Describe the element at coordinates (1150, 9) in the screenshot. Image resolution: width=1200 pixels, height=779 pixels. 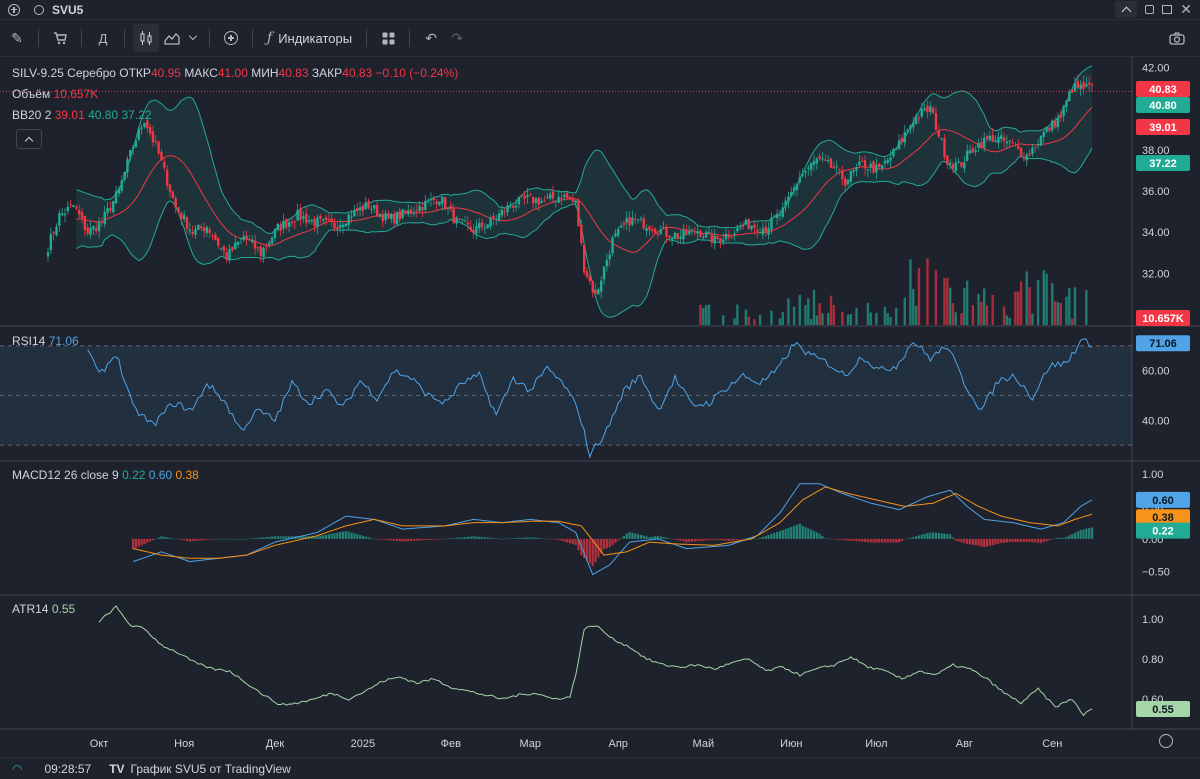
I see `popout-icon` at that location.